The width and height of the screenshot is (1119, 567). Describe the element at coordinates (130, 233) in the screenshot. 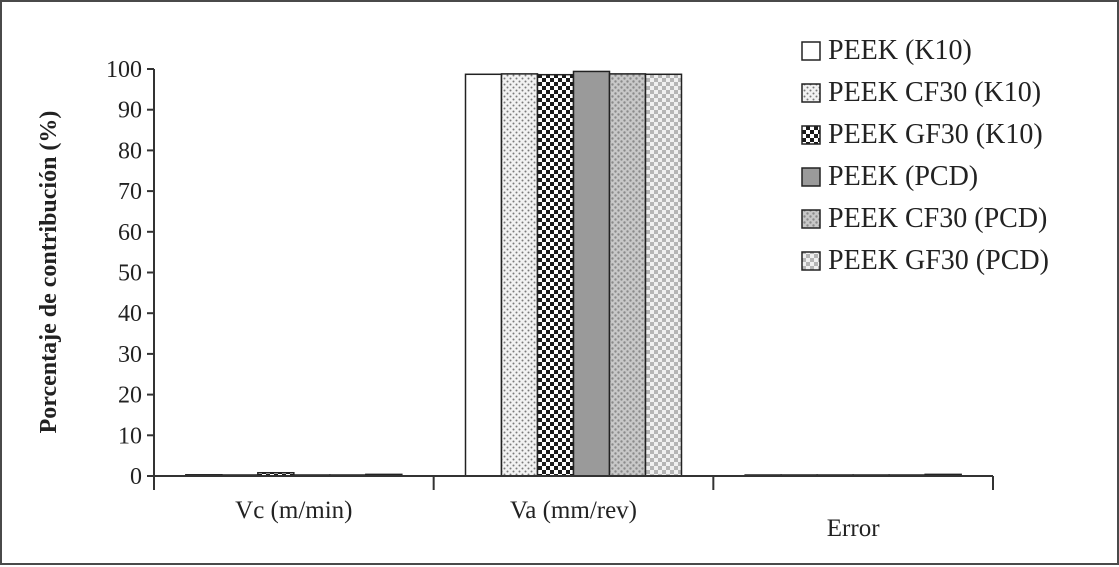

I see `y-tick-label: 60` at that location.